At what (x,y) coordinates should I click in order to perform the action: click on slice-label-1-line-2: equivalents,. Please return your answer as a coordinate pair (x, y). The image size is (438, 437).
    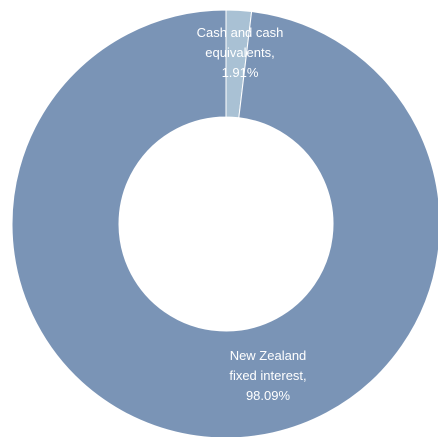
    Looking at the image, I should click on (239, 52).